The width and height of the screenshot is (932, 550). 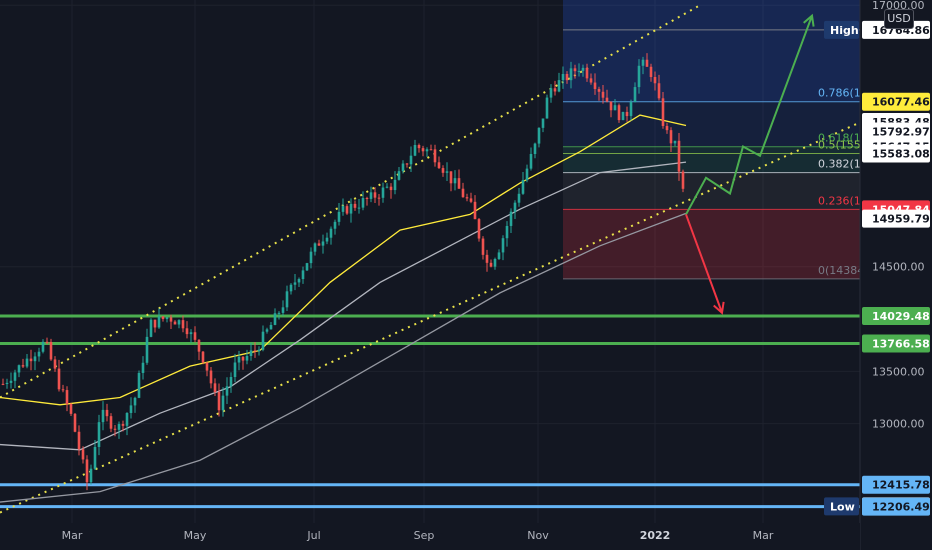 What do you see at coordinates (538, 535) in the screenshot?
I see `time-tick-label: Nov` at bounding box center [538, 535].